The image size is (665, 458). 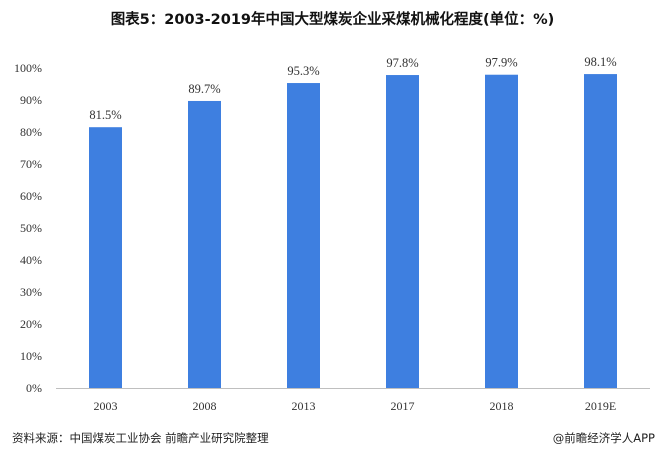 I want to click on x-tick-label: 2008, so click(x=205, y=406).